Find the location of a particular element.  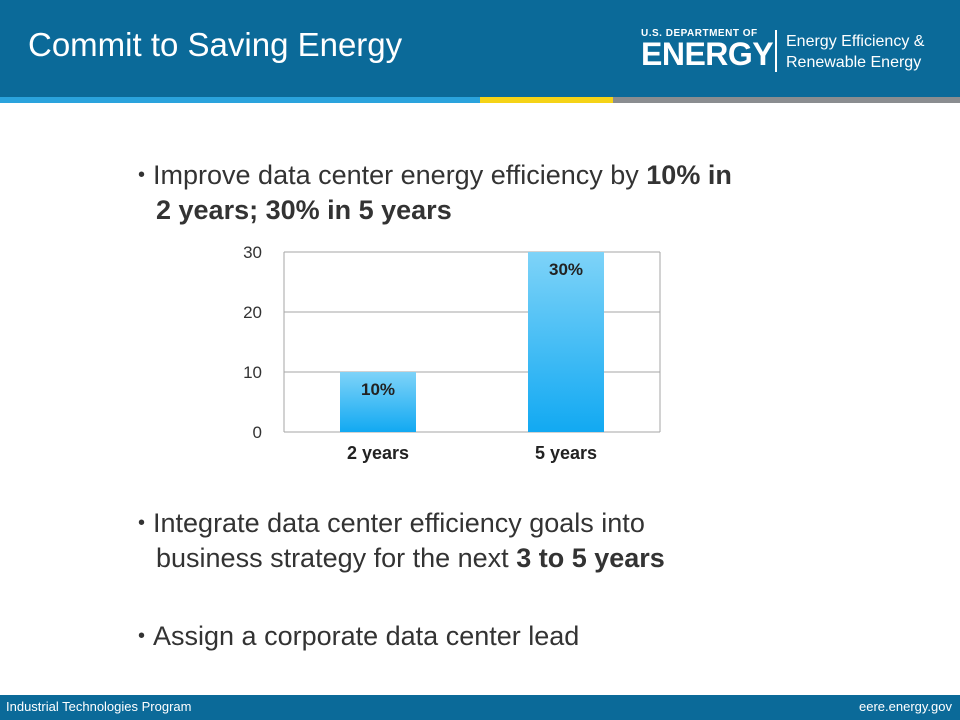

office-logo: Energy Efficiency & Renewable Energy is located at coordinates (855, 52).